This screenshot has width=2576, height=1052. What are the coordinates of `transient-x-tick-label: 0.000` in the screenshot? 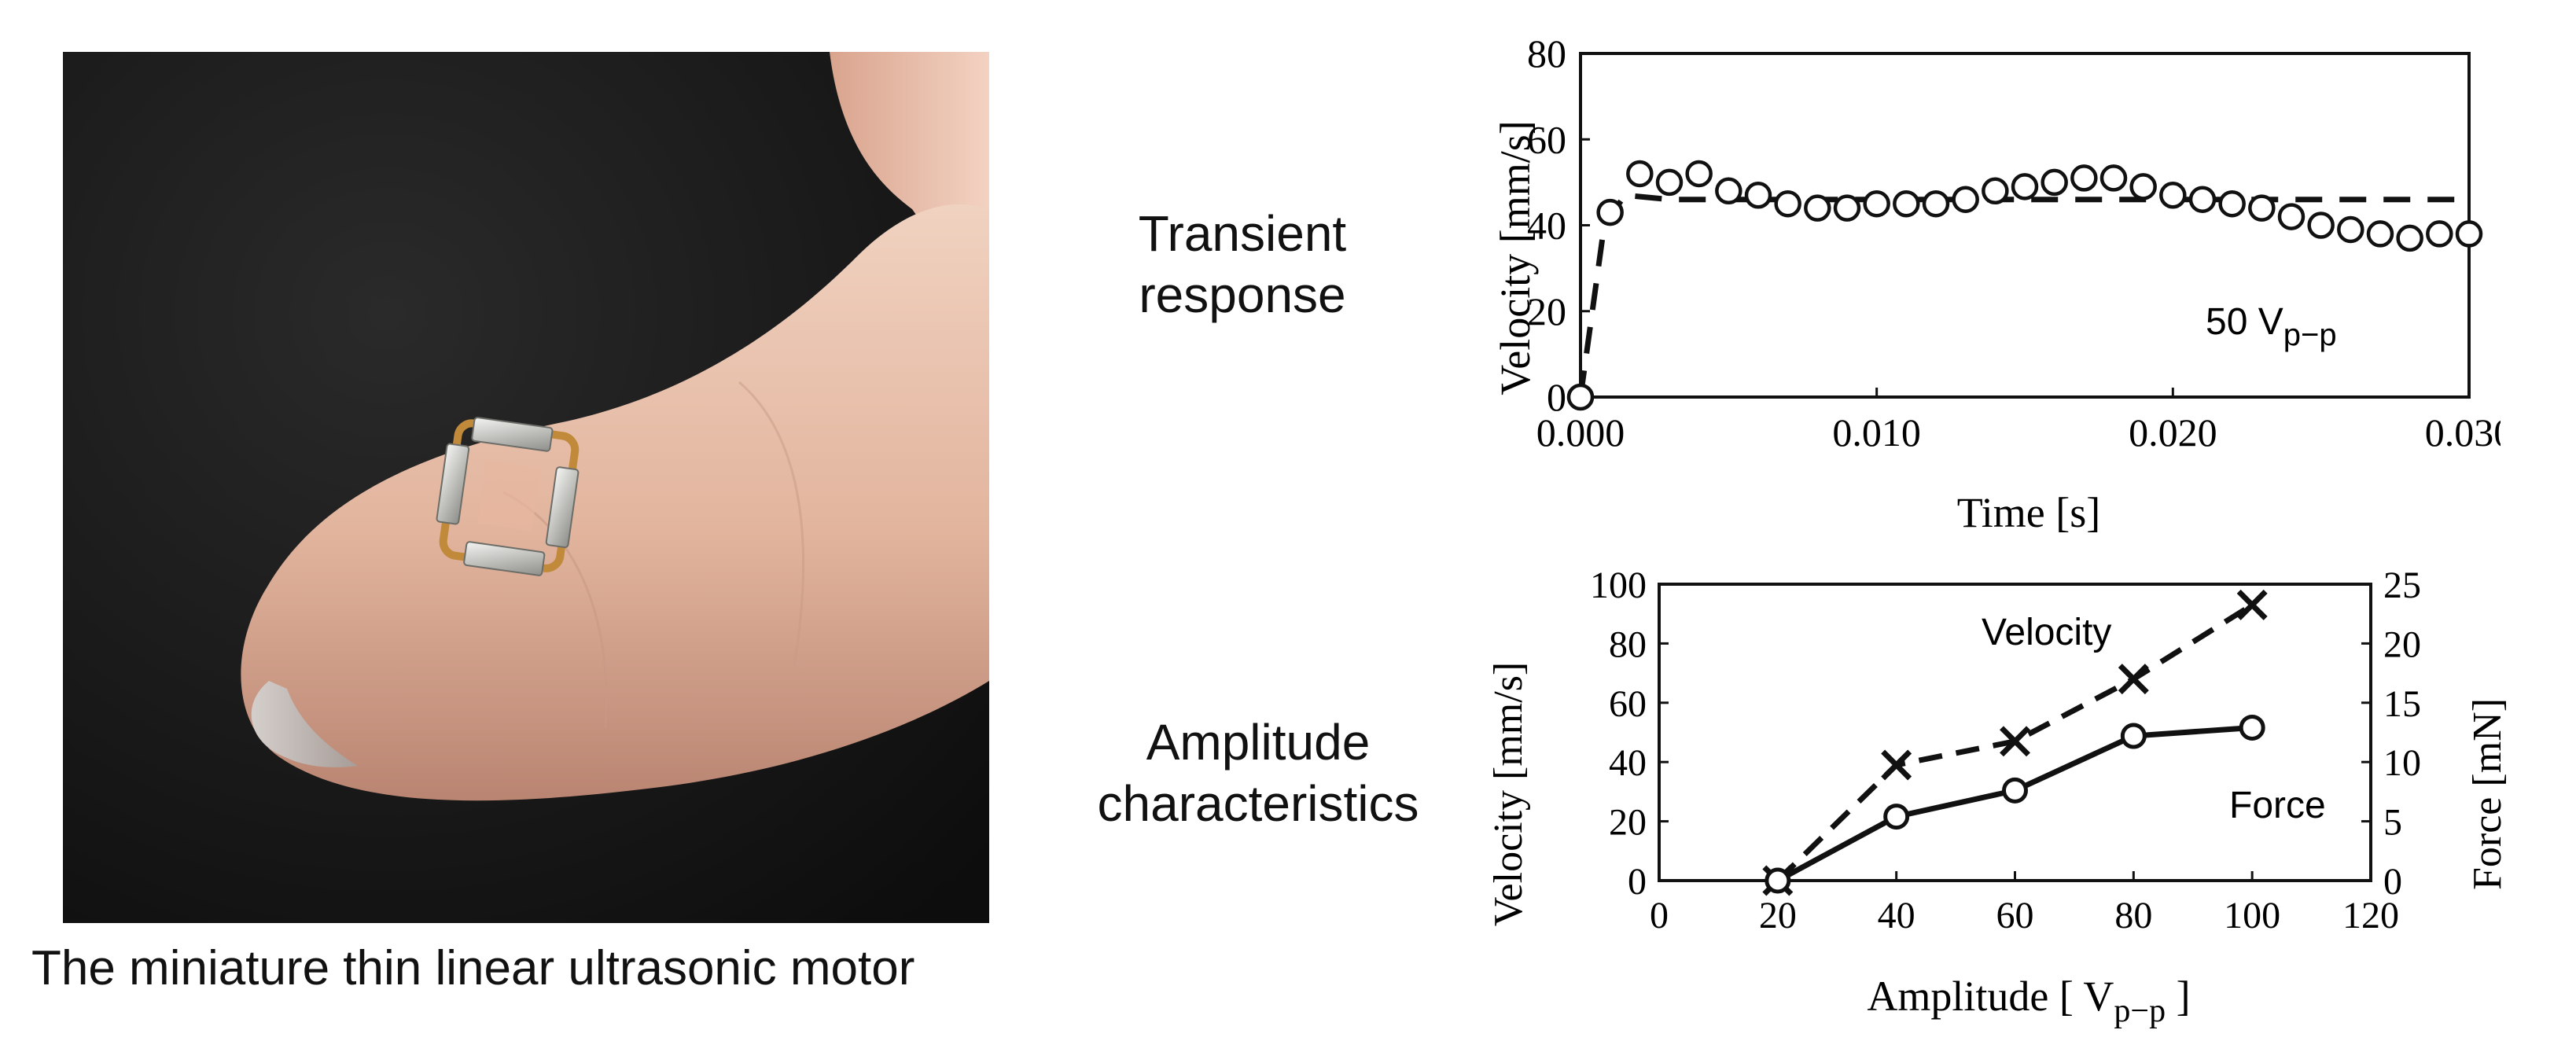 It's located at (1580, 432).